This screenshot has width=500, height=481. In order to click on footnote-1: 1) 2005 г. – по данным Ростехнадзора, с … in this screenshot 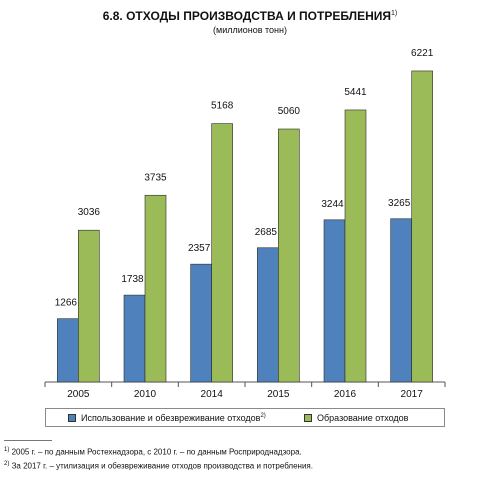, I will do `click(153, 452)`.